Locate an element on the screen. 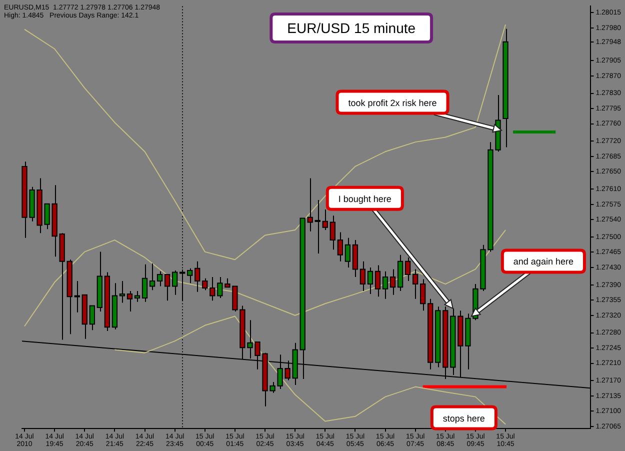 This screenshot has width=625, height=451. annotation: took profit 2x risk here is located at coordinates (392, 103).